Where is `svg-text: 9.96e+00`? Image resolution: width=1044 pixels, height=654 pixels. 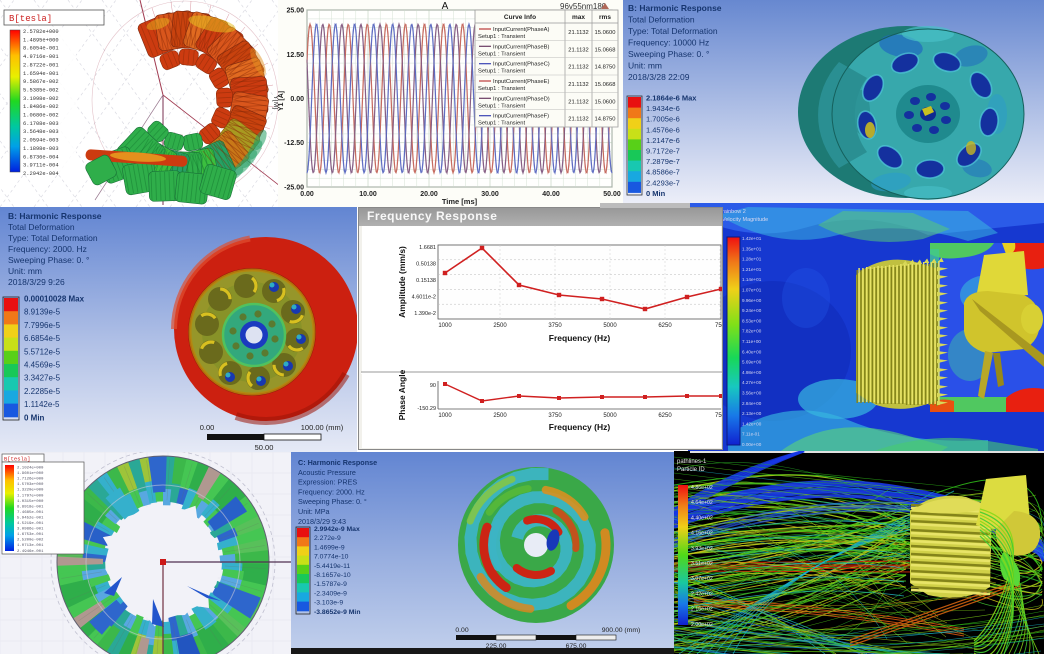 svg-text: 9.96e+00 is located at coordinates (752, 300).